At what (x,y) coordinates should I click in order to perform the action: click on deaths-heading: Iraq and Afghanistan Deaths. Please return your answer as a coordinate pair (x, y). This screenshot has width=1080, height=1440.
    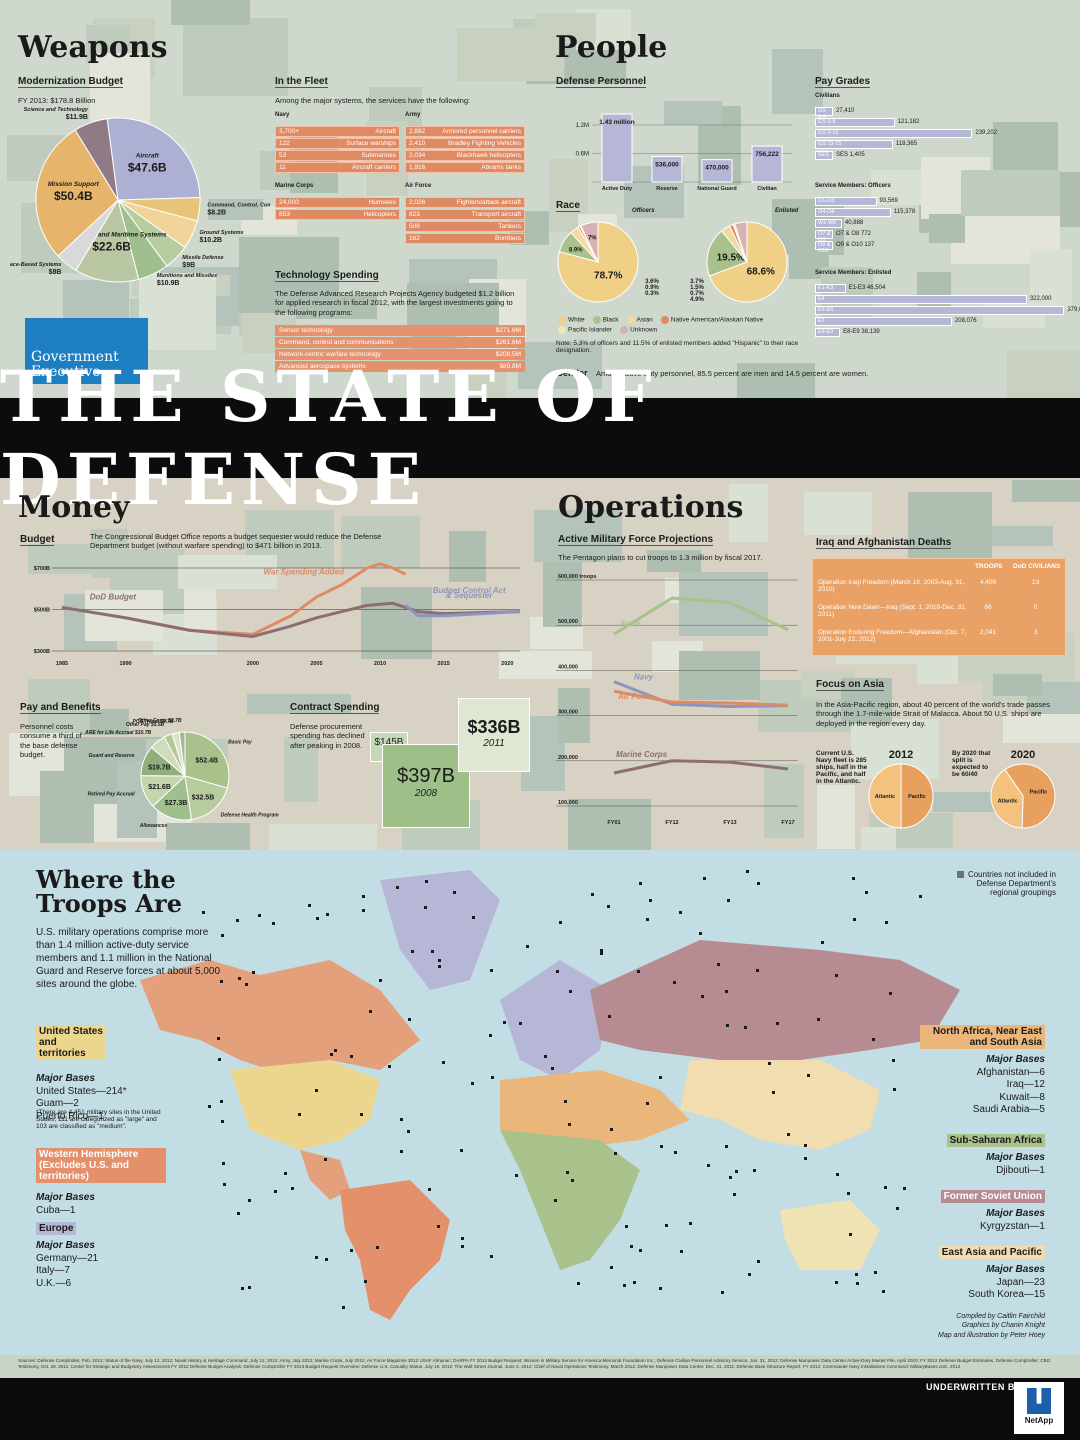
    Looking at the image, I should click on (884, 543).